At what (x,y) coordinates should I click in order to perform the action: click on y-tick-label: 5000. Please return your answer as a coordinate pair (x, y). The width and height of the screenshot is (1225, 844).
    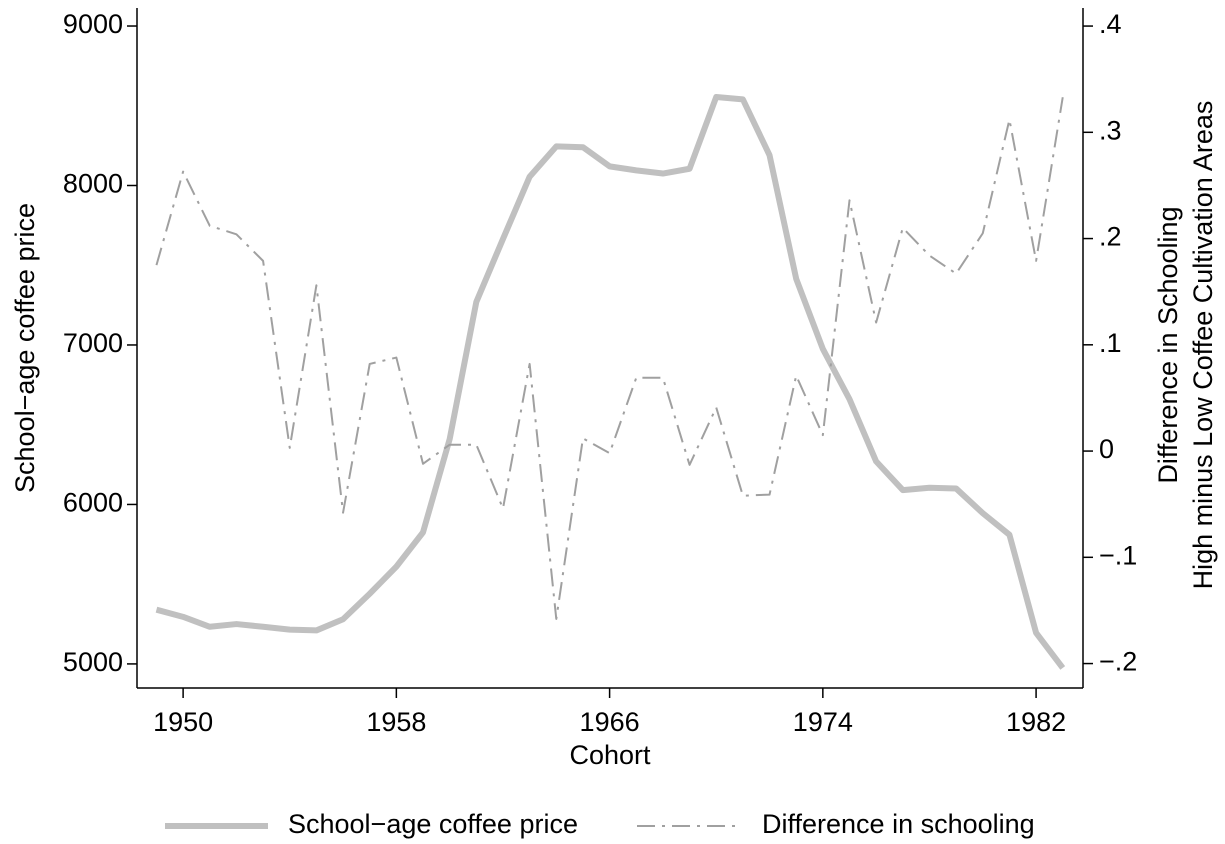
    Looking at the image, I should click on (93, 662).